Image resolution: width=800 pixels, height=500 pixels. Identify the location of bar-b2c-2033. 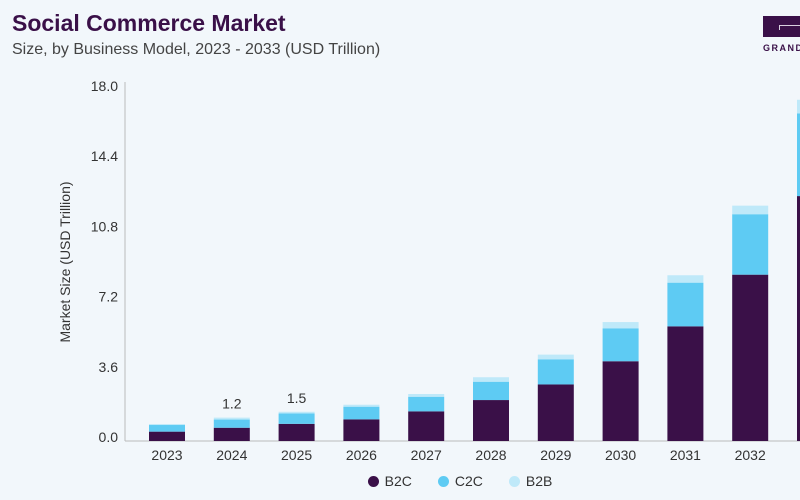
(798, 318).